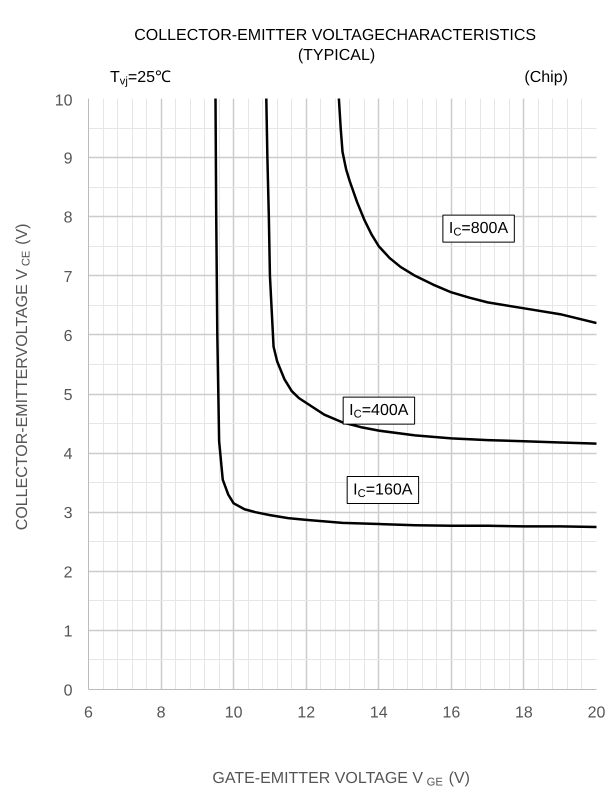 The image size is (612, 798). What do you see at coordinates (524, 713) in the screenshot?
I see `x-tick-label: 18` at bounding box center [524, 713].